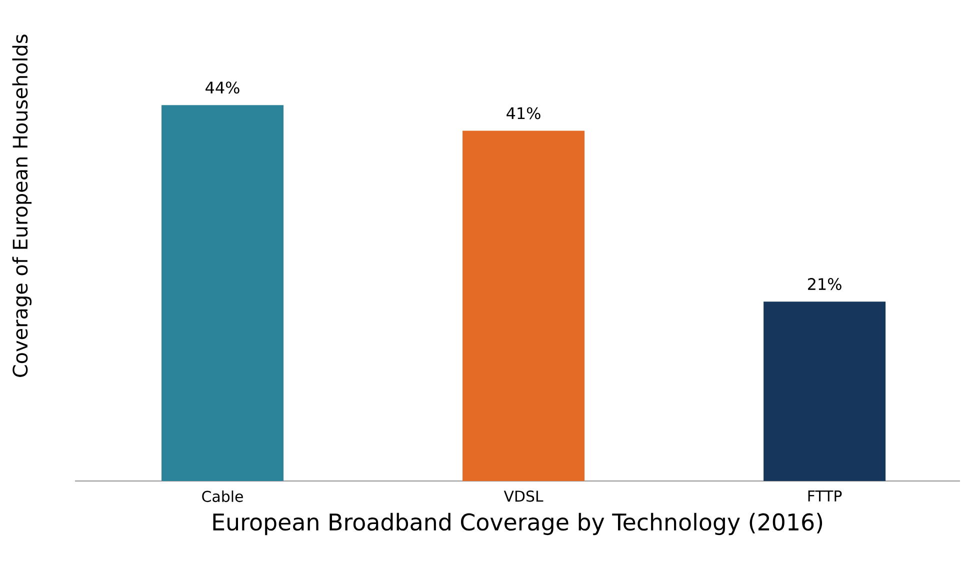  I want to click on data-label: 41%, so click(523, 113).